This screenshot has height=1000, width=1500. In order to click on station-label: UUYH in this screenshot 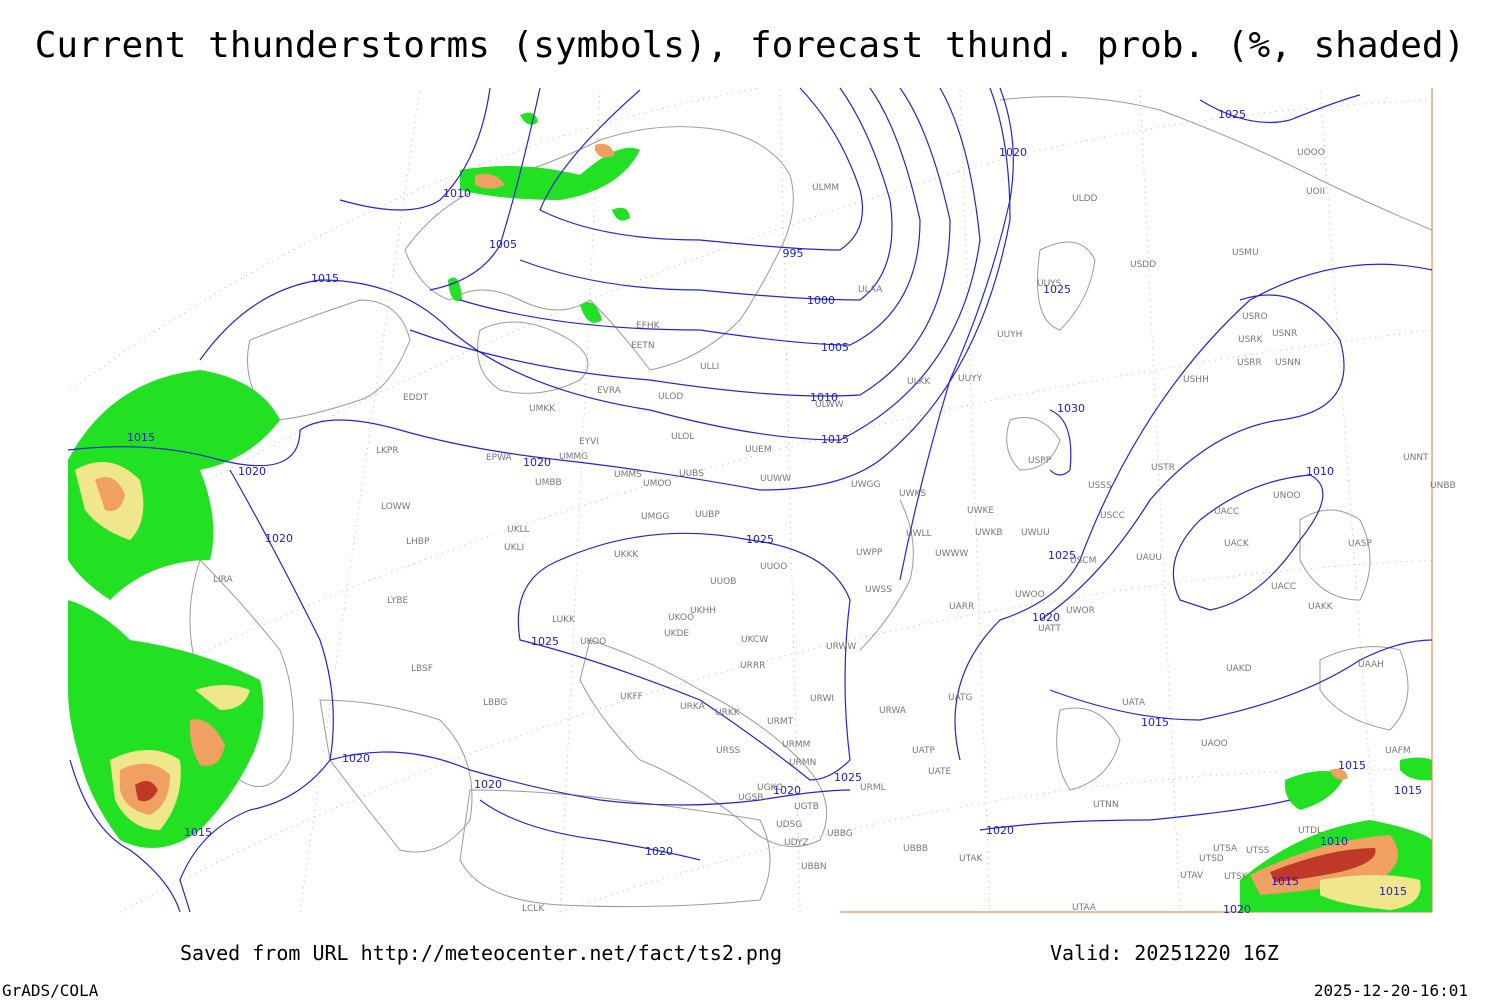, I will do `click(1009, 335)`.